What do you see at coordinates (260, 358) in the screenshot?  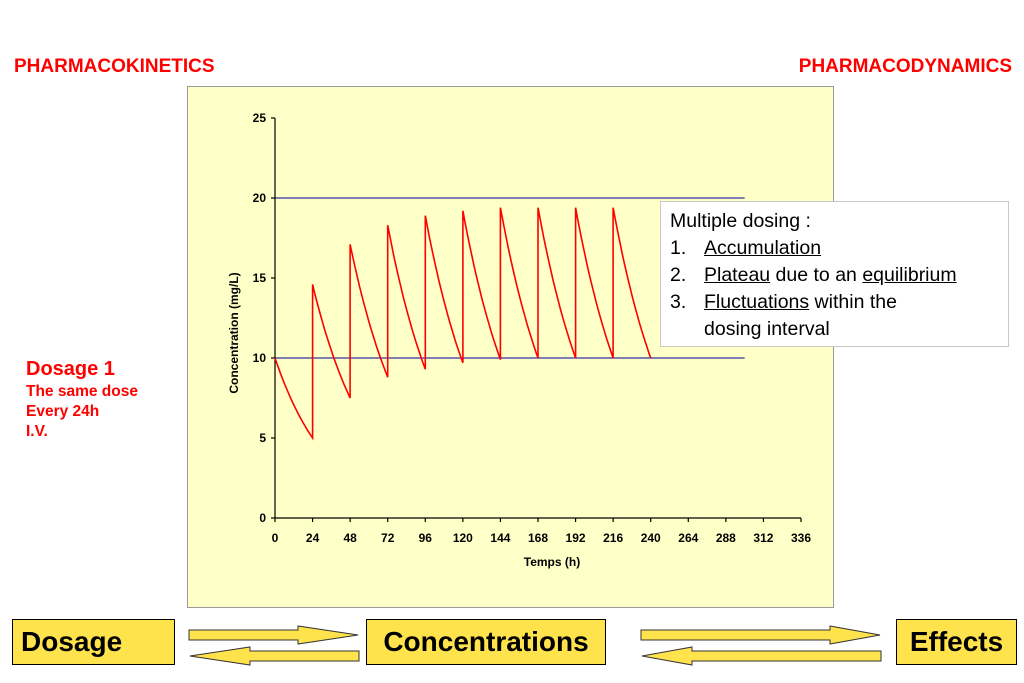 I see `y-tick-label: 10` at bounding box center [260, 358].